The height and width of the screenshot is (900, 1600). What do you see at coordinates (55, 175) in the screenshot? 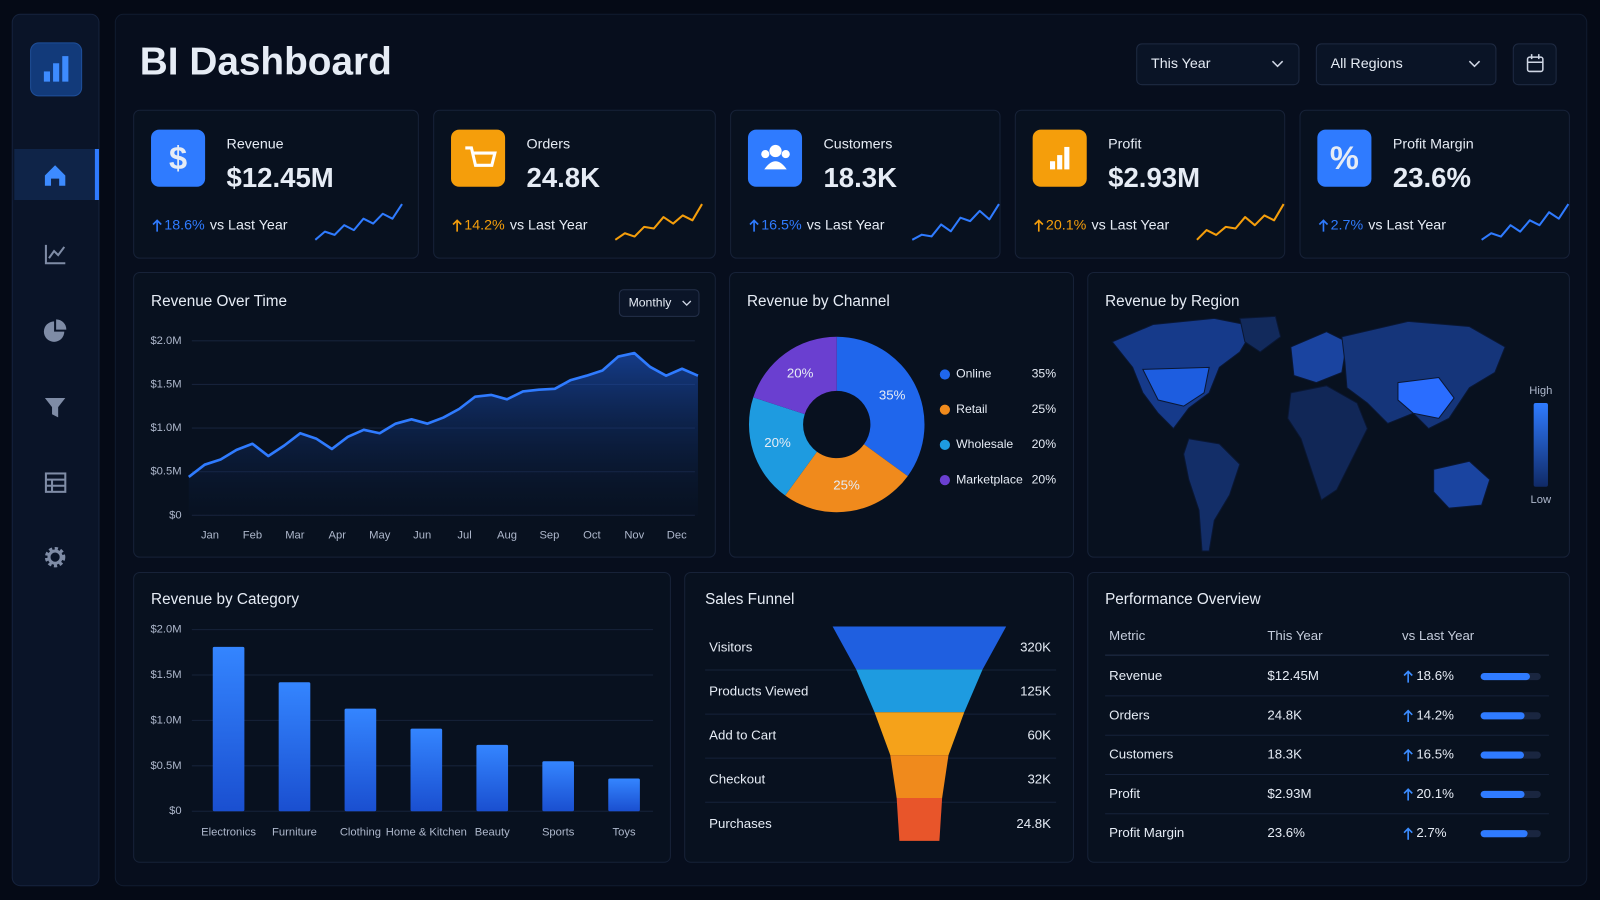
I see `nav-home` at bounding box center [55, 175].